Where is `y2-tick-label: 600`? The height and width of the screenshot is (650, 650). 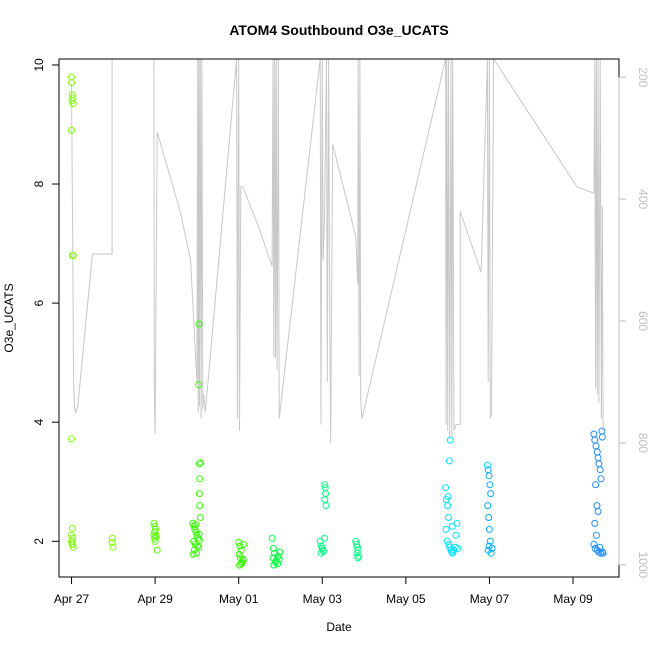
y2-tick-label: 600 is located at coordinates (643, 321).